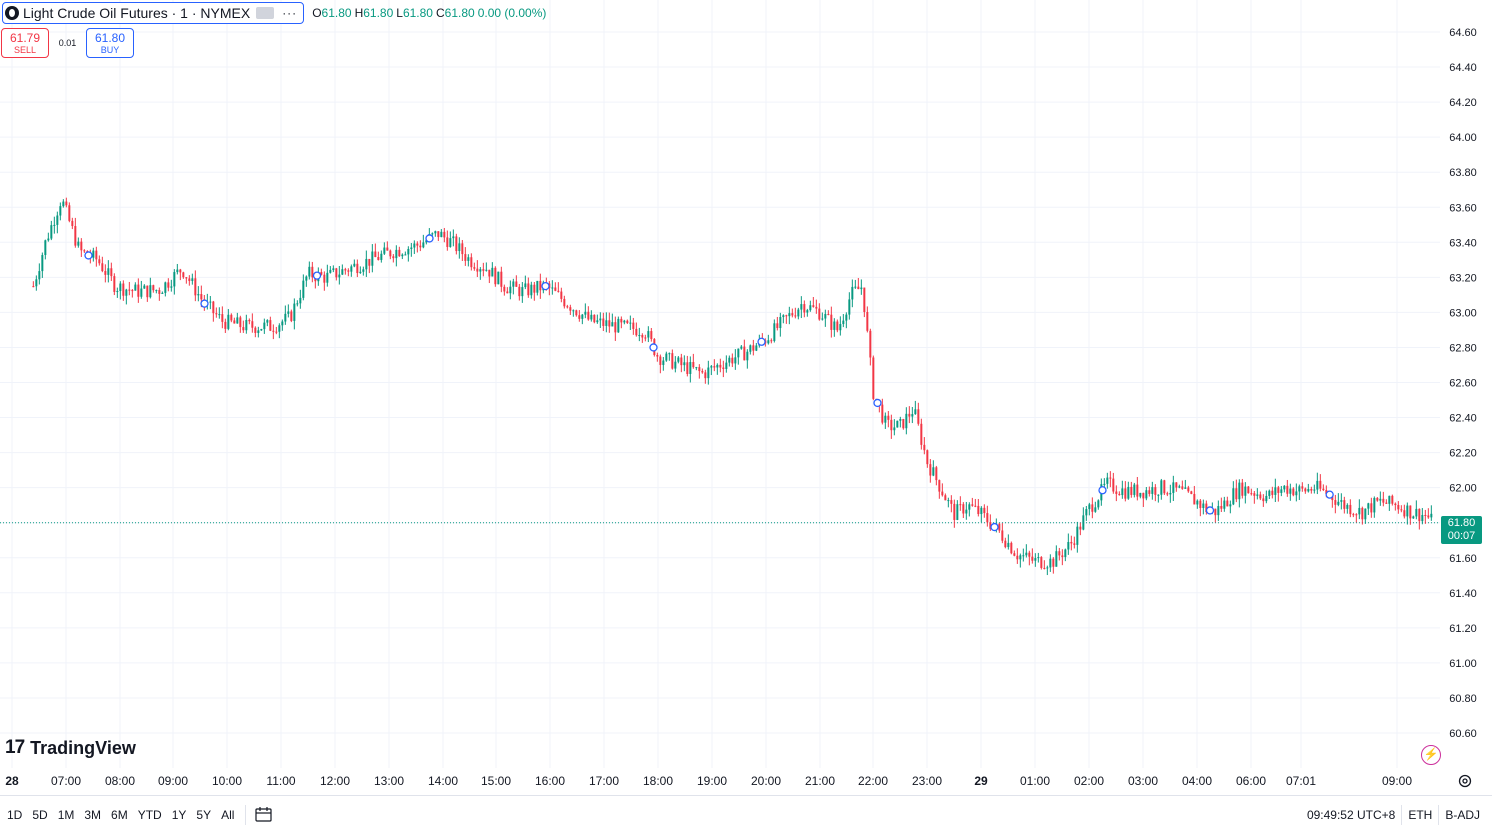  What do you see at coordinates (1463, 664) in the screenshot?
I see `y-tick-label: 61.00` at bounding box center [1463, 664].